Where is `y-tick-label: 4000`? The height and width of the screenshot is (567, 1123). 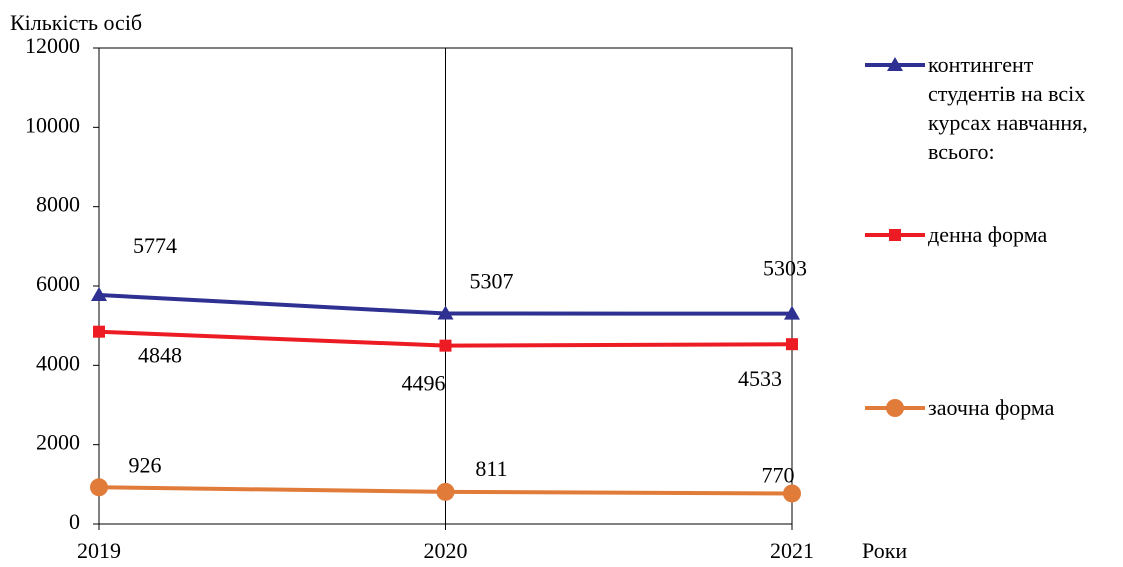
y-tick-label: 4000 is located at coordinates (58, 362).